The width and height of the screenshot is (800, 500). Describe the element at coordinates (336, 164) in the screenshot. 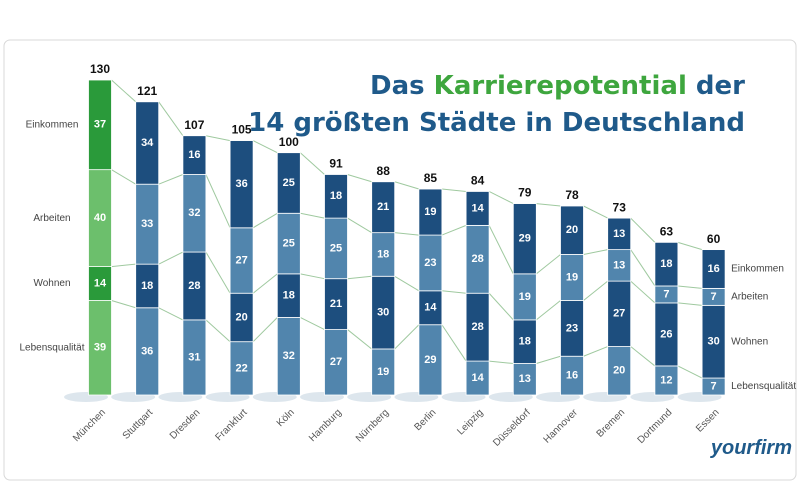

I see `total-label: 91` at that location.